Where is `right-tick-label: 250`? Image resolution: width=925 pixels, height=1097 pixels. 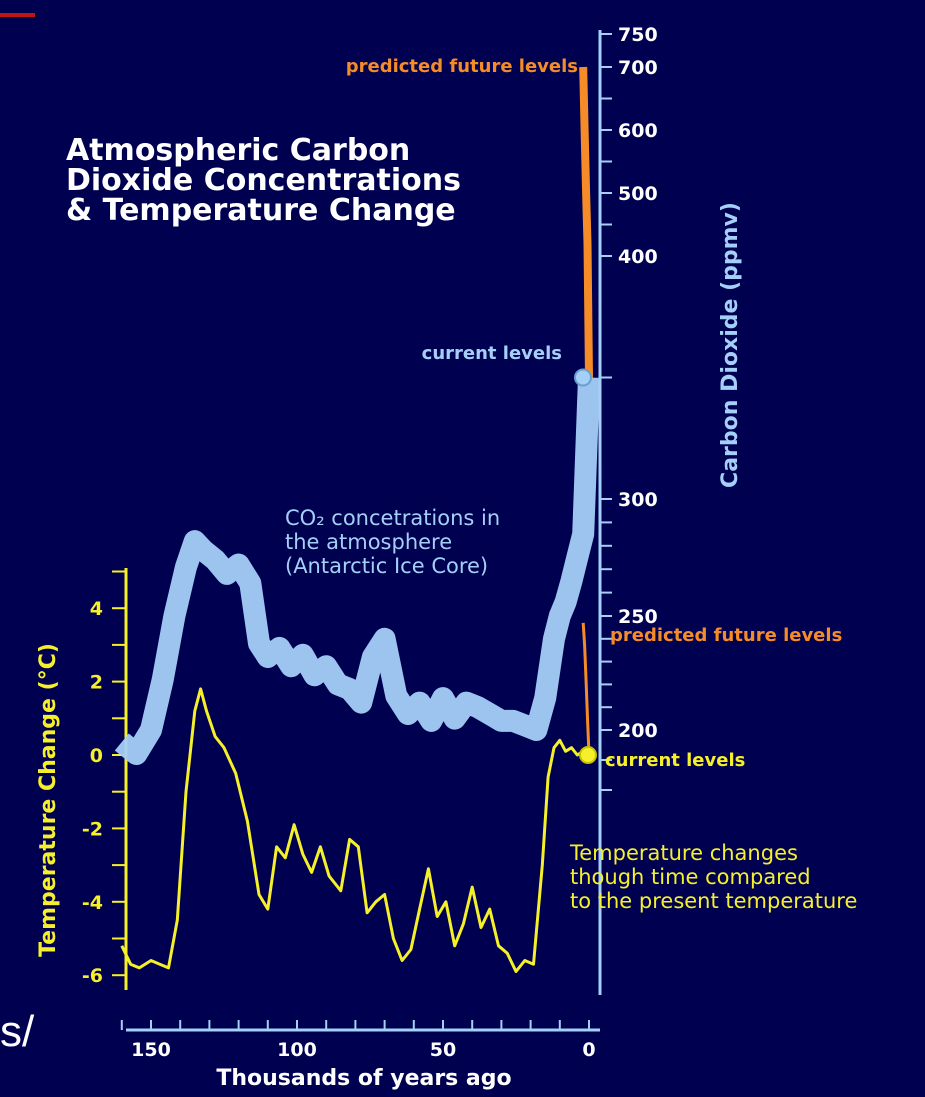
right-tick-label: 250 is located at coordinates (638, 617).